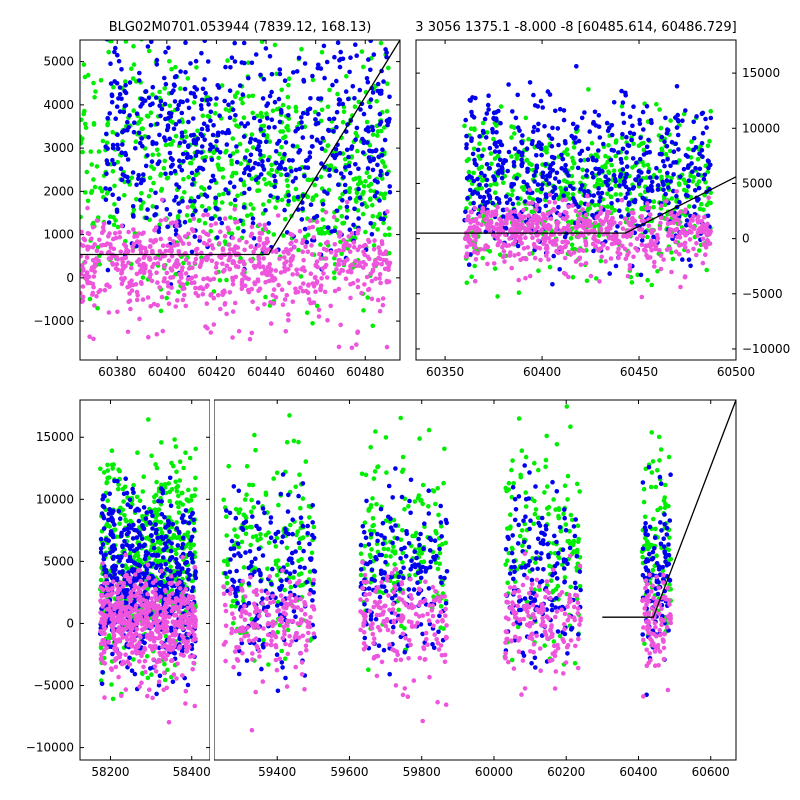  I want to click on y-tick-label: 4000, so click(58, 105).